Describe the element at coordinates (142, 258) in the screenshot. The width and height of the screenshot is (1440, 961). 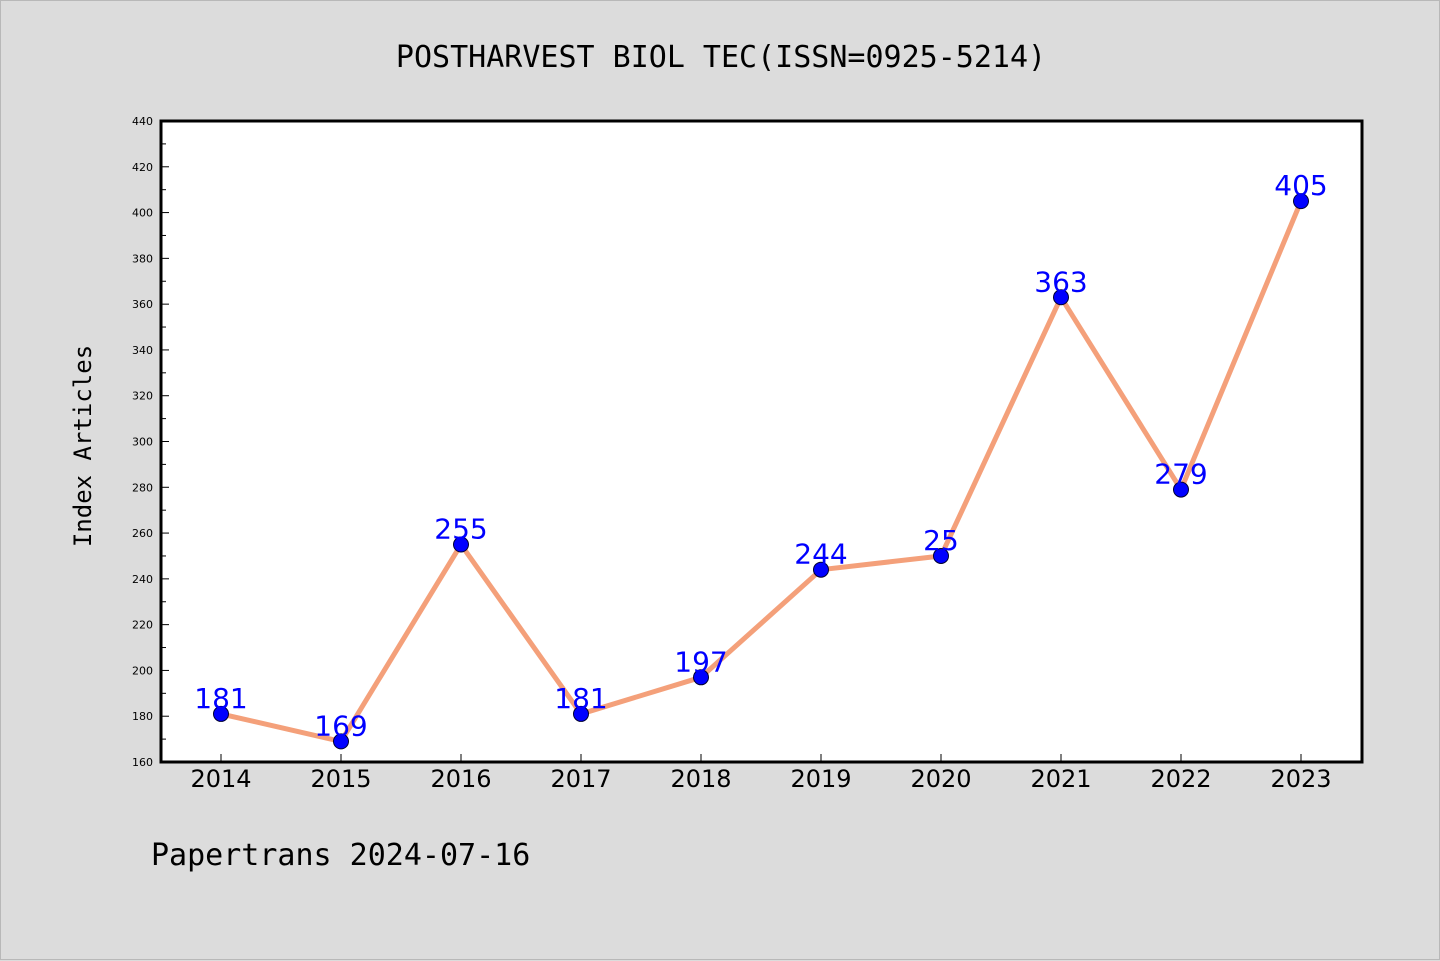
I see `y-tick-label: 380` at that location.